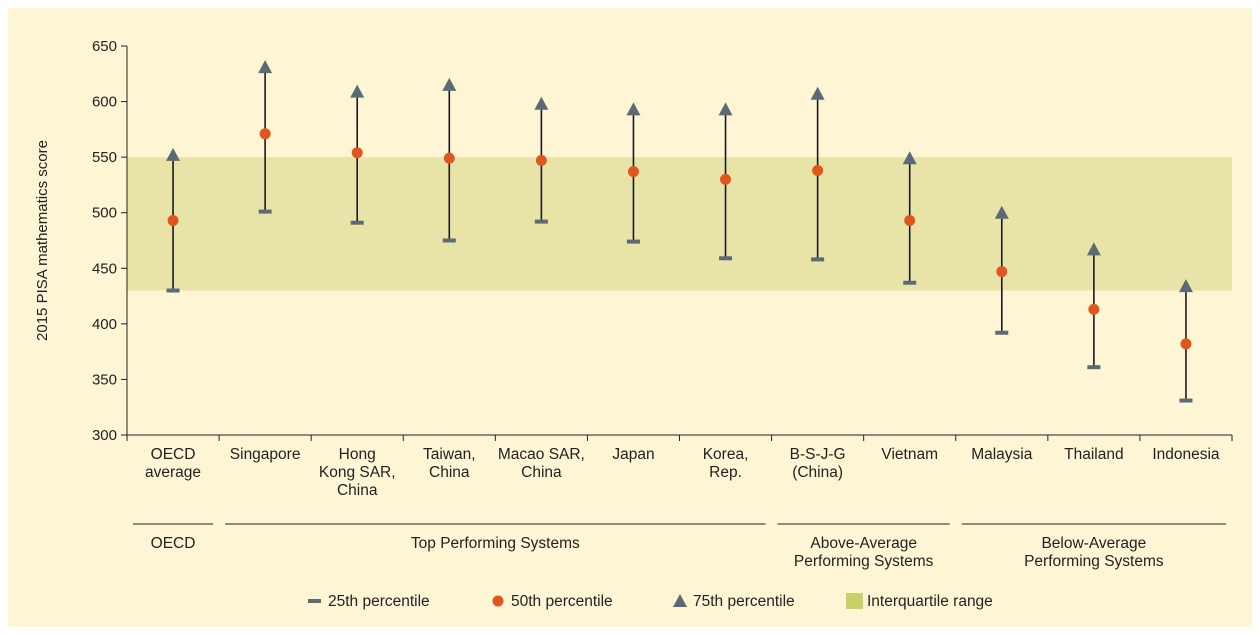 The width and height of the screenshot is (1260, 635). I want to click on category-label: Macao SAR, China, so click(541, 463).